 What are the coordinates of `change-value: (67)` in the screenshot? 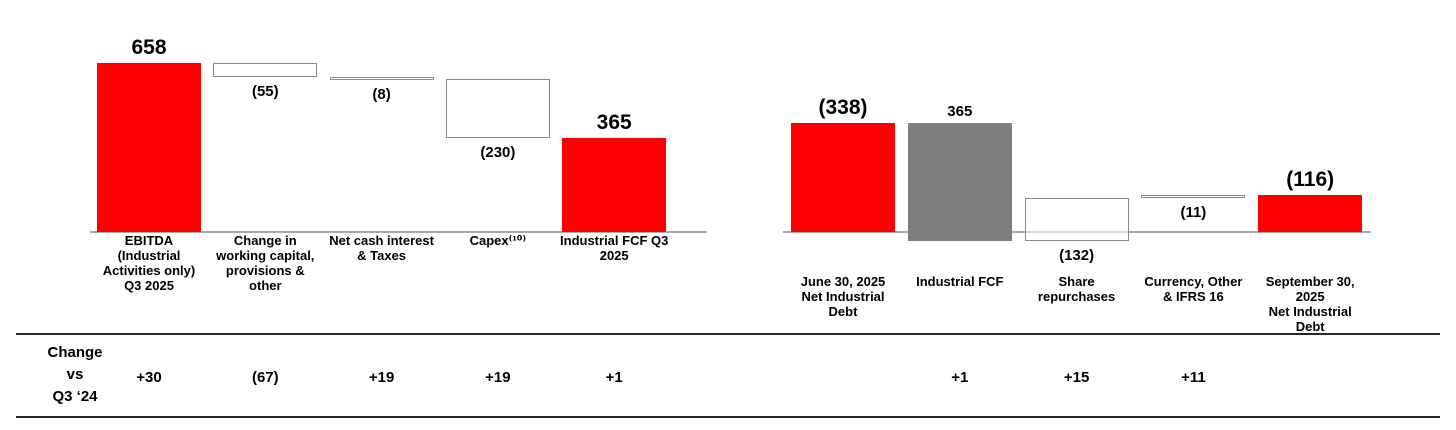 It's located at (265, 377).